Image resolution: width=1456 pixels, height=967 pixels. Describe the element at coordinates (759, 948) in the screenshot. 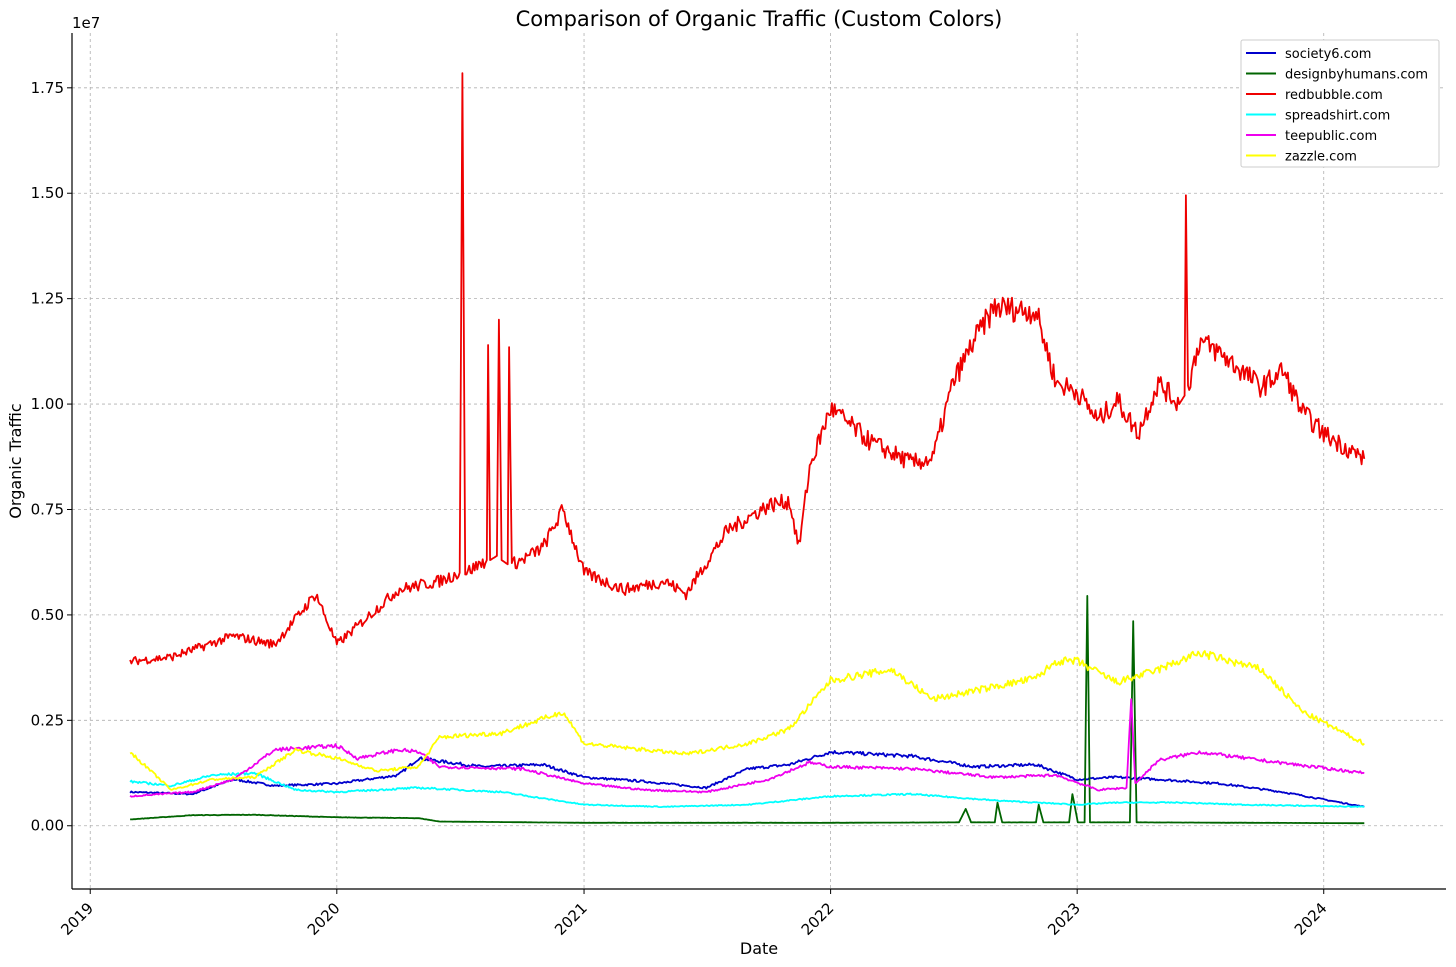

I see `x-axis-label: Date` at that location.